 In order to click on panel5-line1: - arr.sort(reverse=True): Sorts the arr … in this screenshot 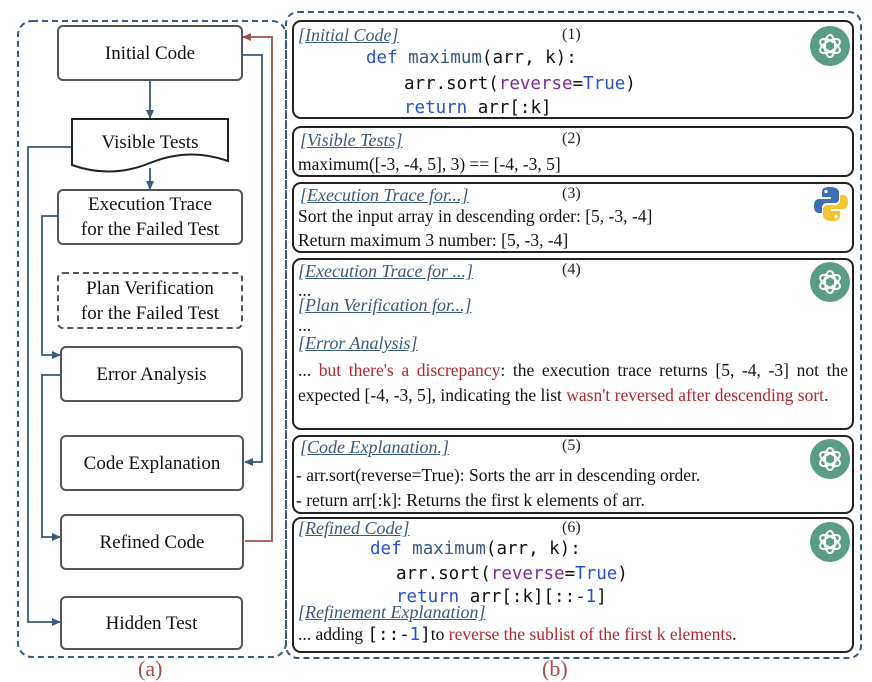, I will do `click(498, 475)`.